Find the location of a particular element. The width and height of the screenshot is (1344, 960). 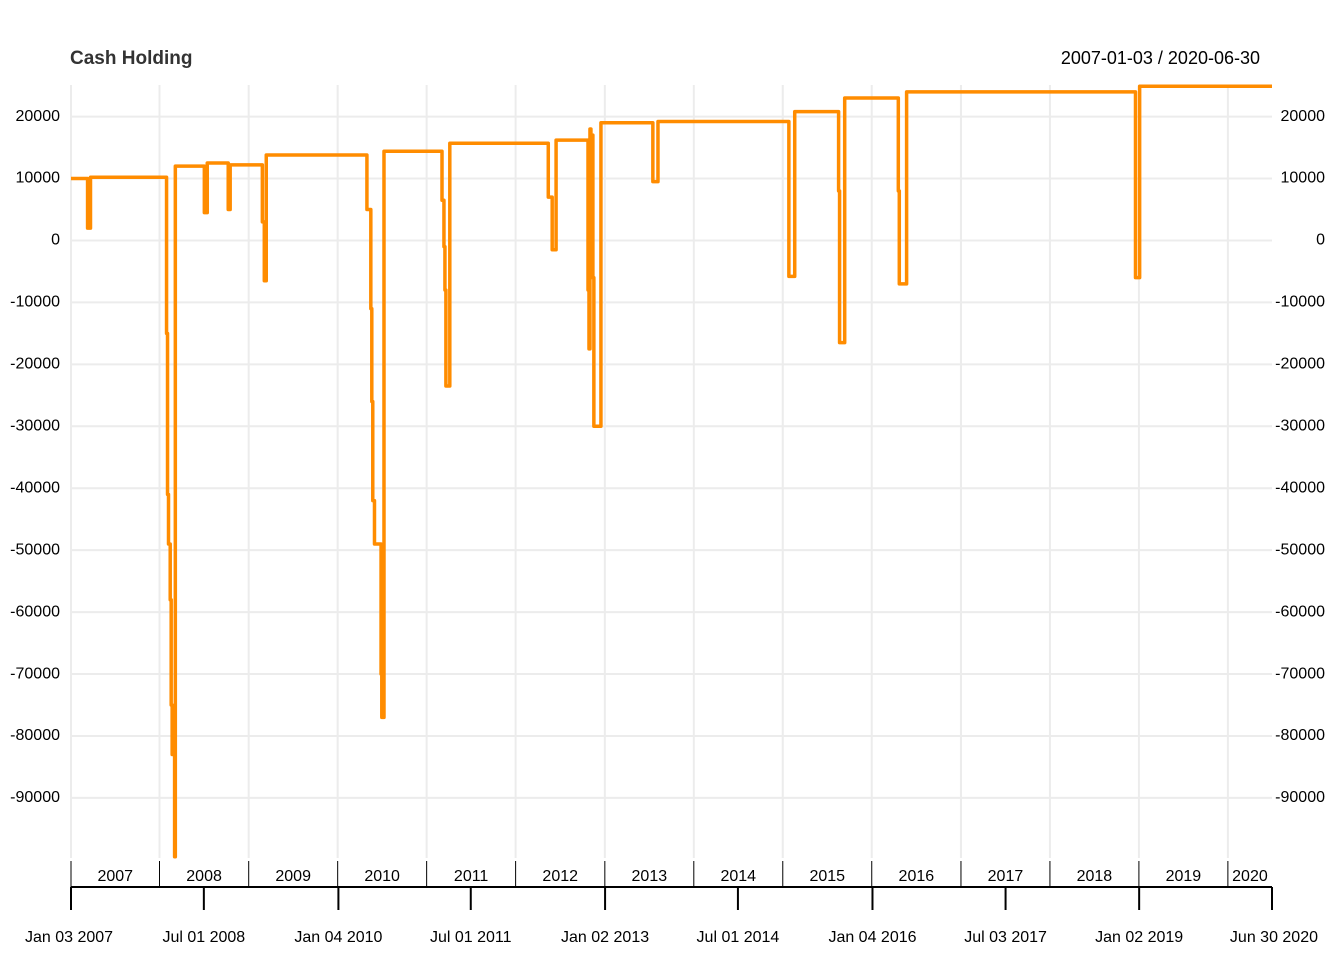

y-tick-label-right: -50000 is located at coordinates (1300, 549).